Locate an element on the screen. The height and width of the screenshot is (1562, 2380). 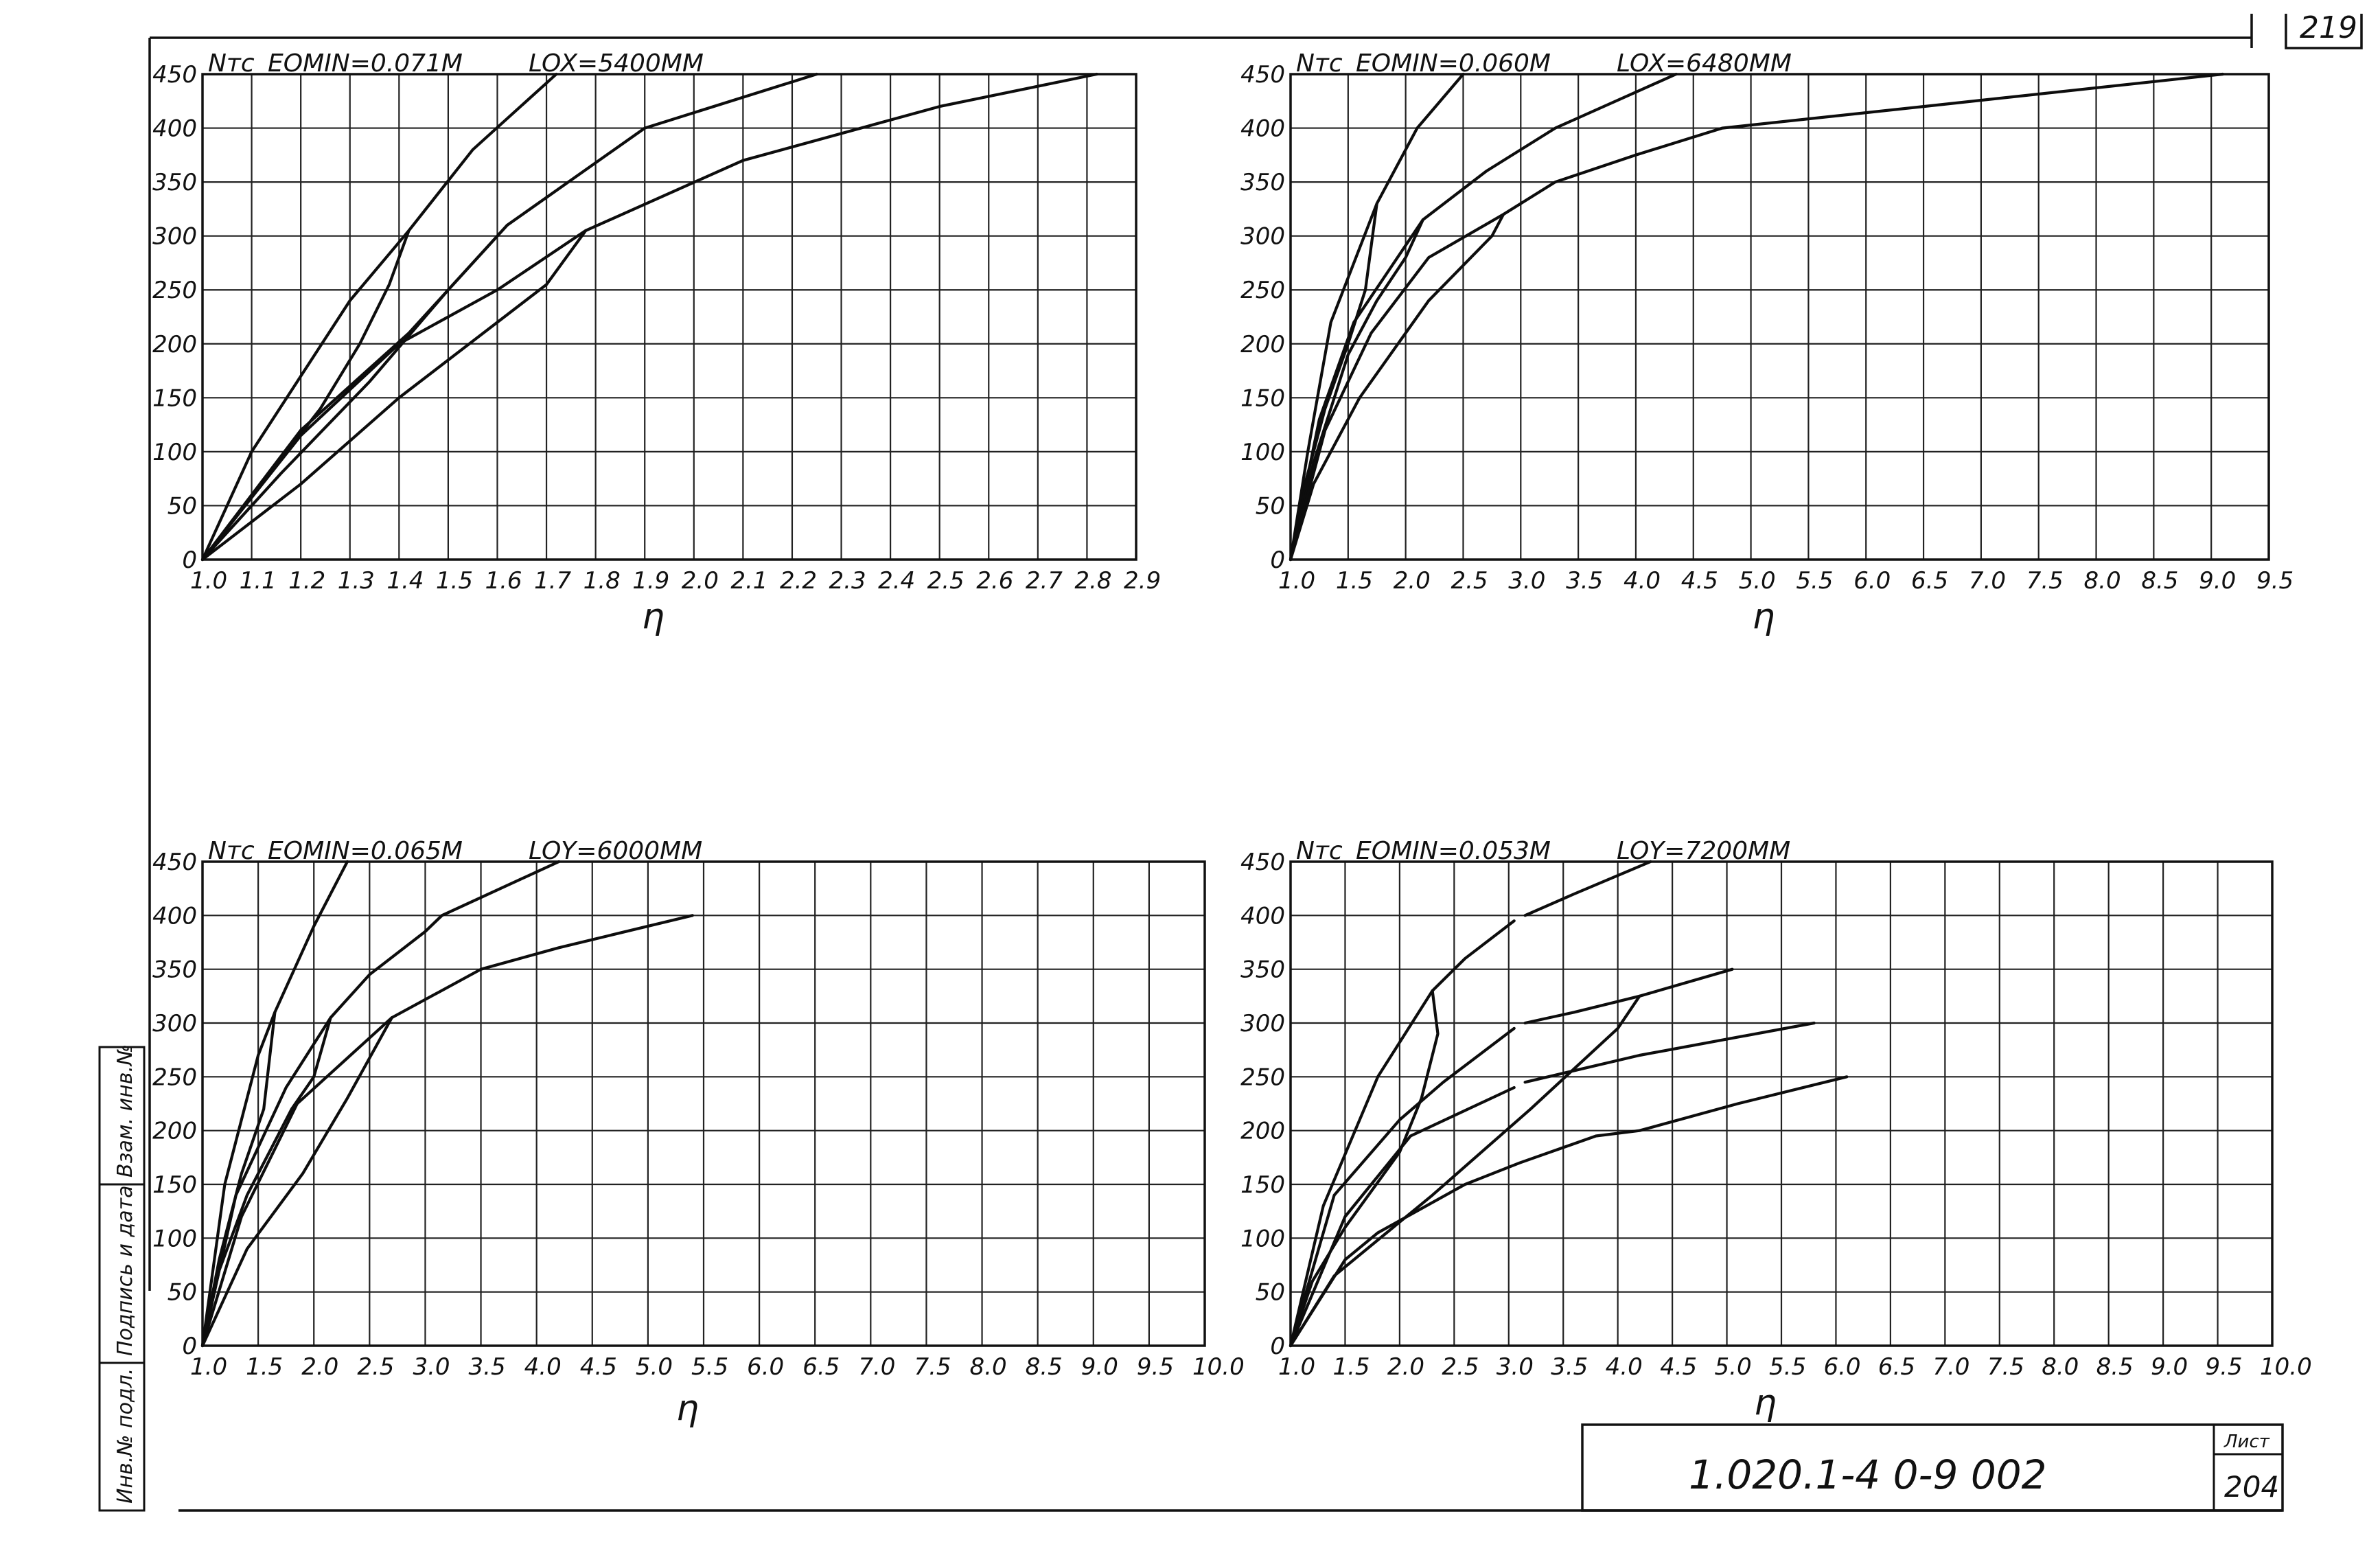
x-tick-label: 2.9 is located at coordinates (1142, 581).